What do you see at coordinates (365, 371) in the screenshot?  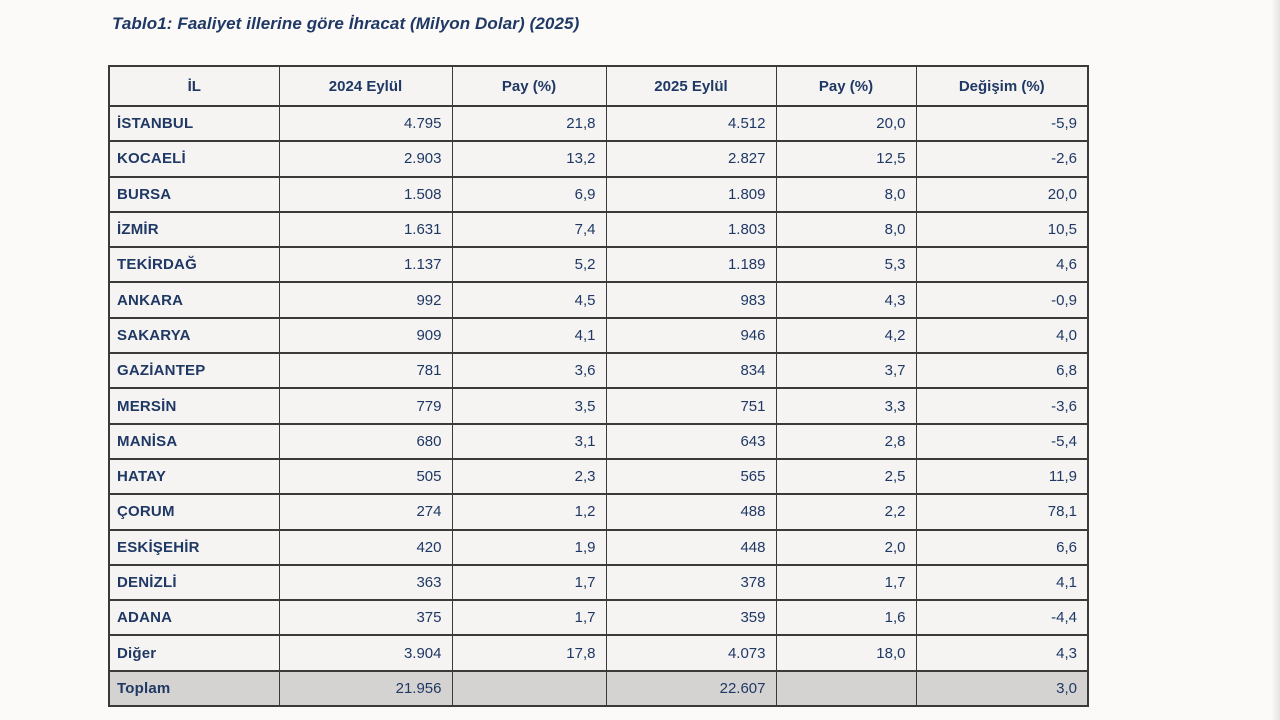 I see `cell-value: 781` at bounding box center [365, 371].